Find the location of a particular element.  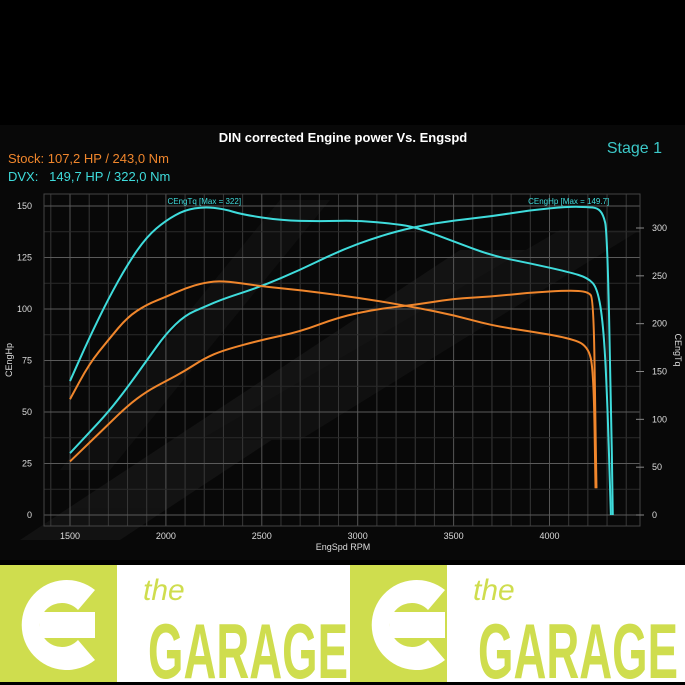

y2-tick-label: 200 is located at coordinates (659, 324).